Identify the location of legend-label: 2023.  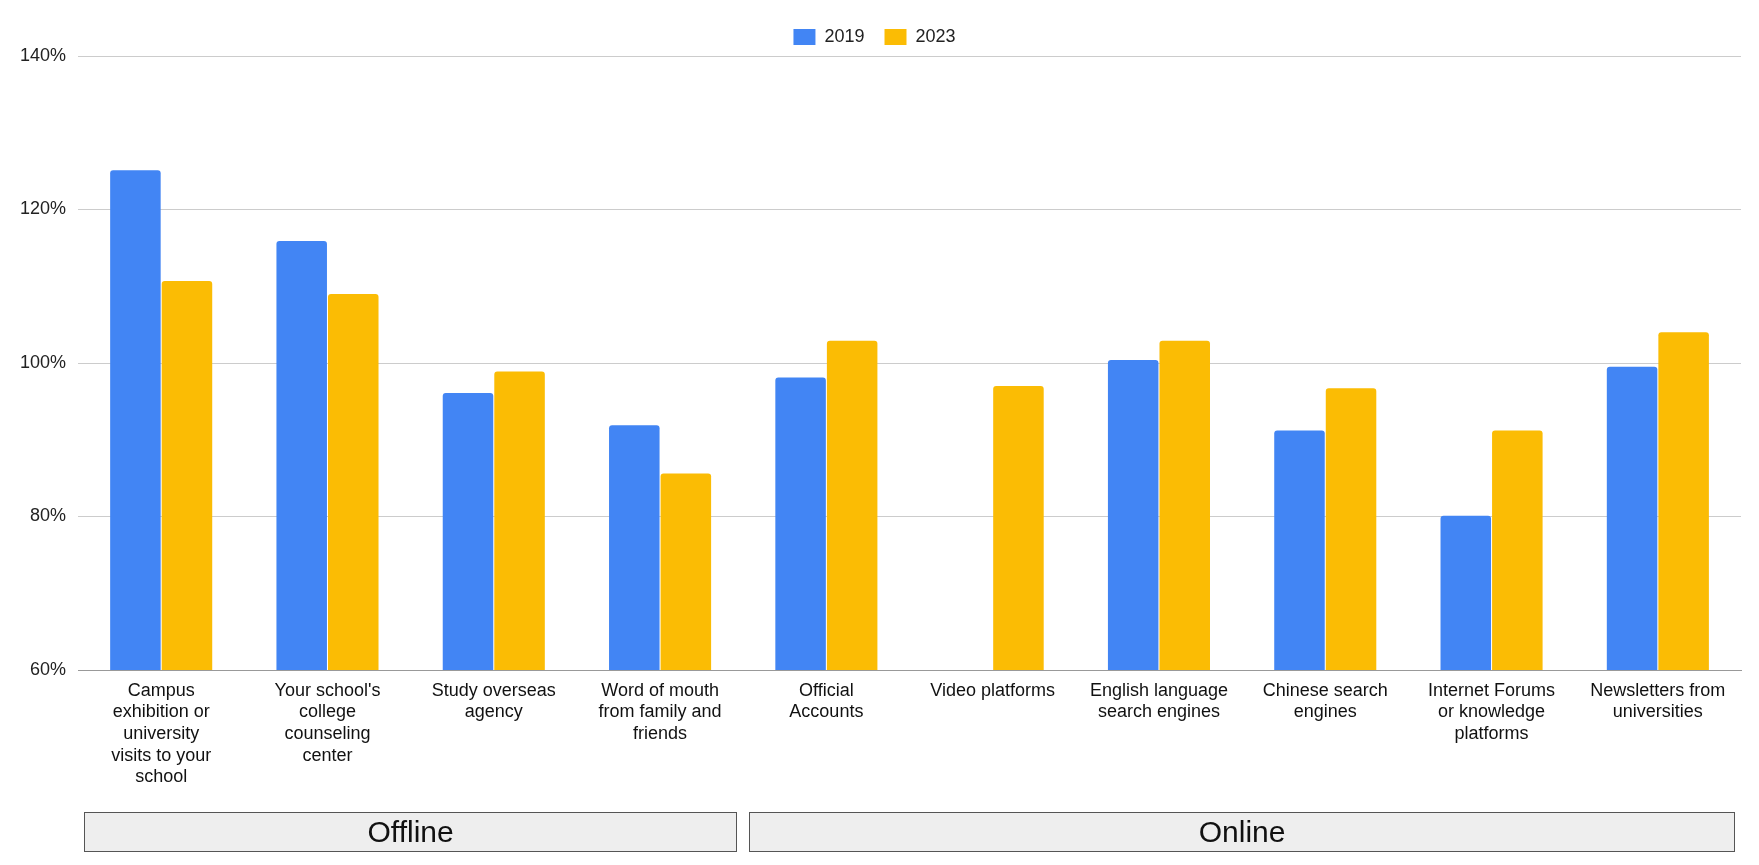
(935, 35).